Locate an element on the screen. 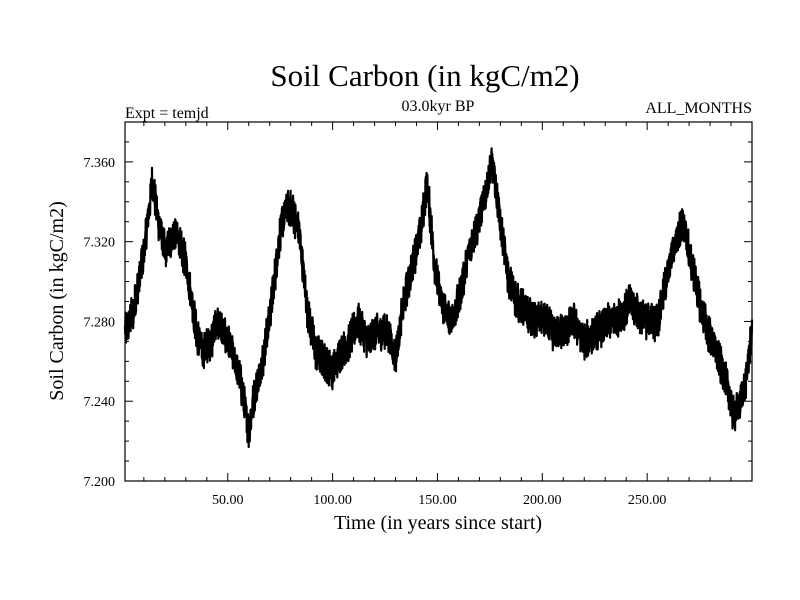 The image size is (800, 600). y-tick-label: 7.320 is located at coordinates (100, 243).